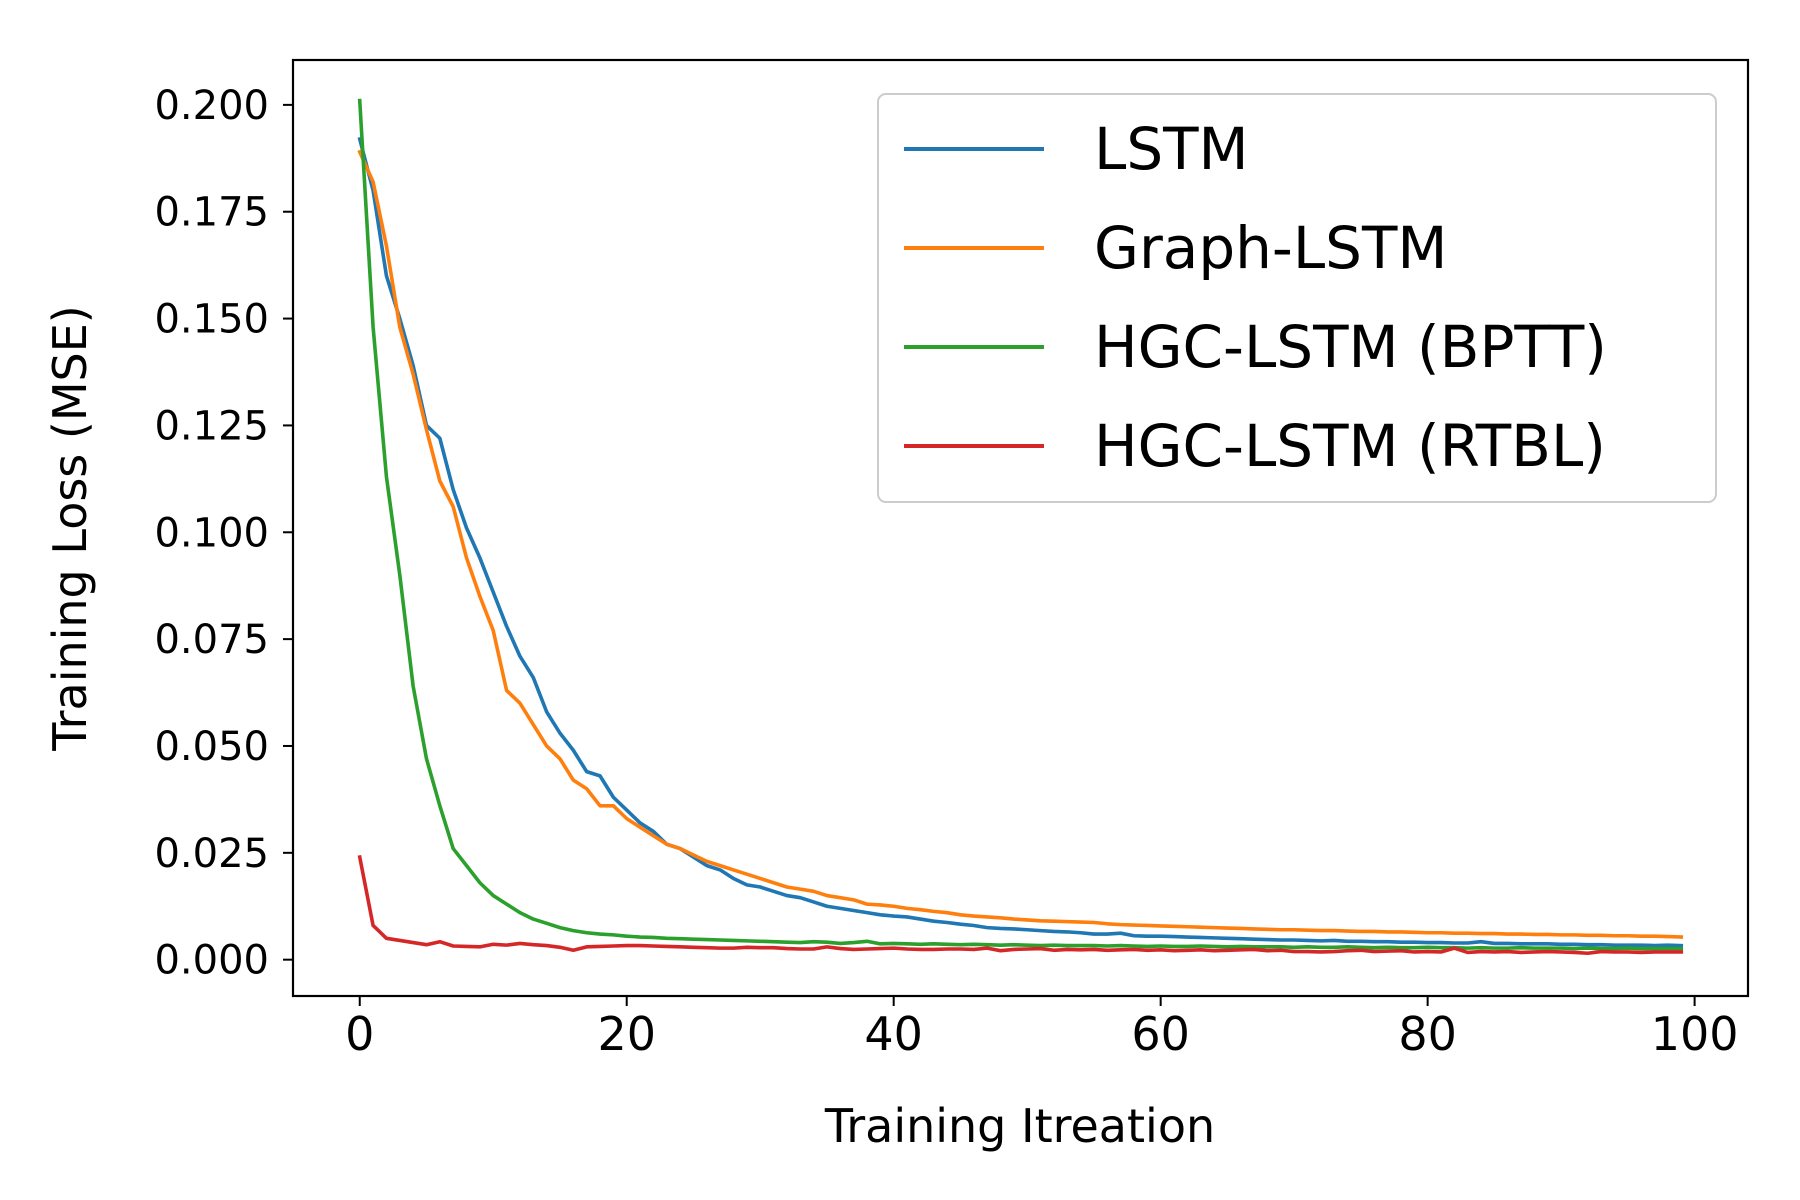 Image resolution: width=1800 pixels, height=1200 pixels. What do you see at coordinates (1270, 248) in the screenshot?
I see `legend-label: Graph-LSTM` at bounding box center [1270, 248].